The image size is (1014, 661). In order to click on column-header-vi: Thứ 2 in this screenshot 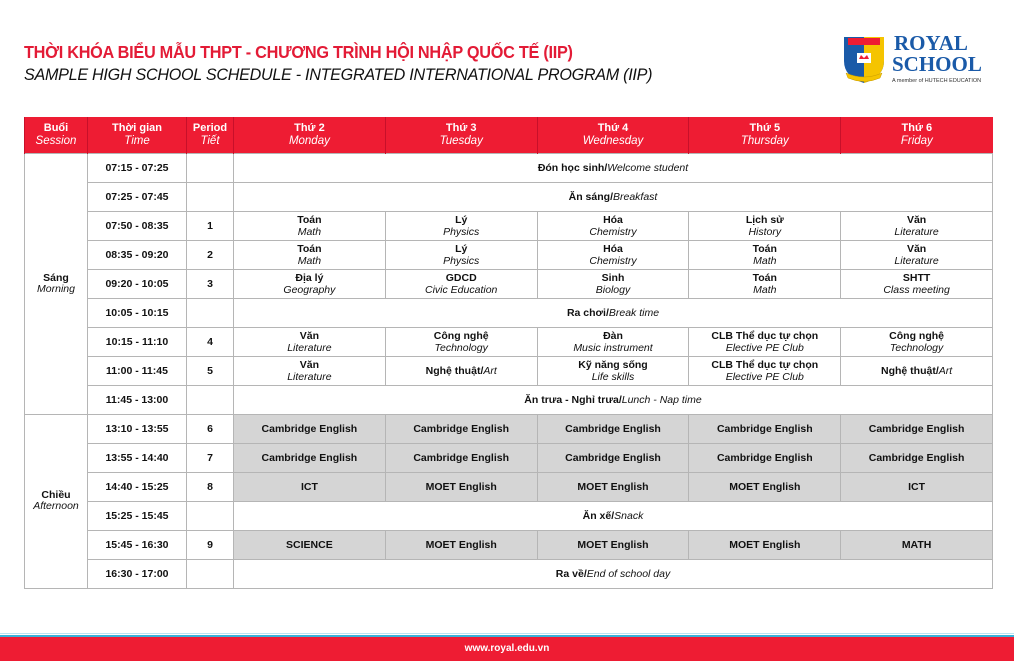, I will do `click(309, 127)`.